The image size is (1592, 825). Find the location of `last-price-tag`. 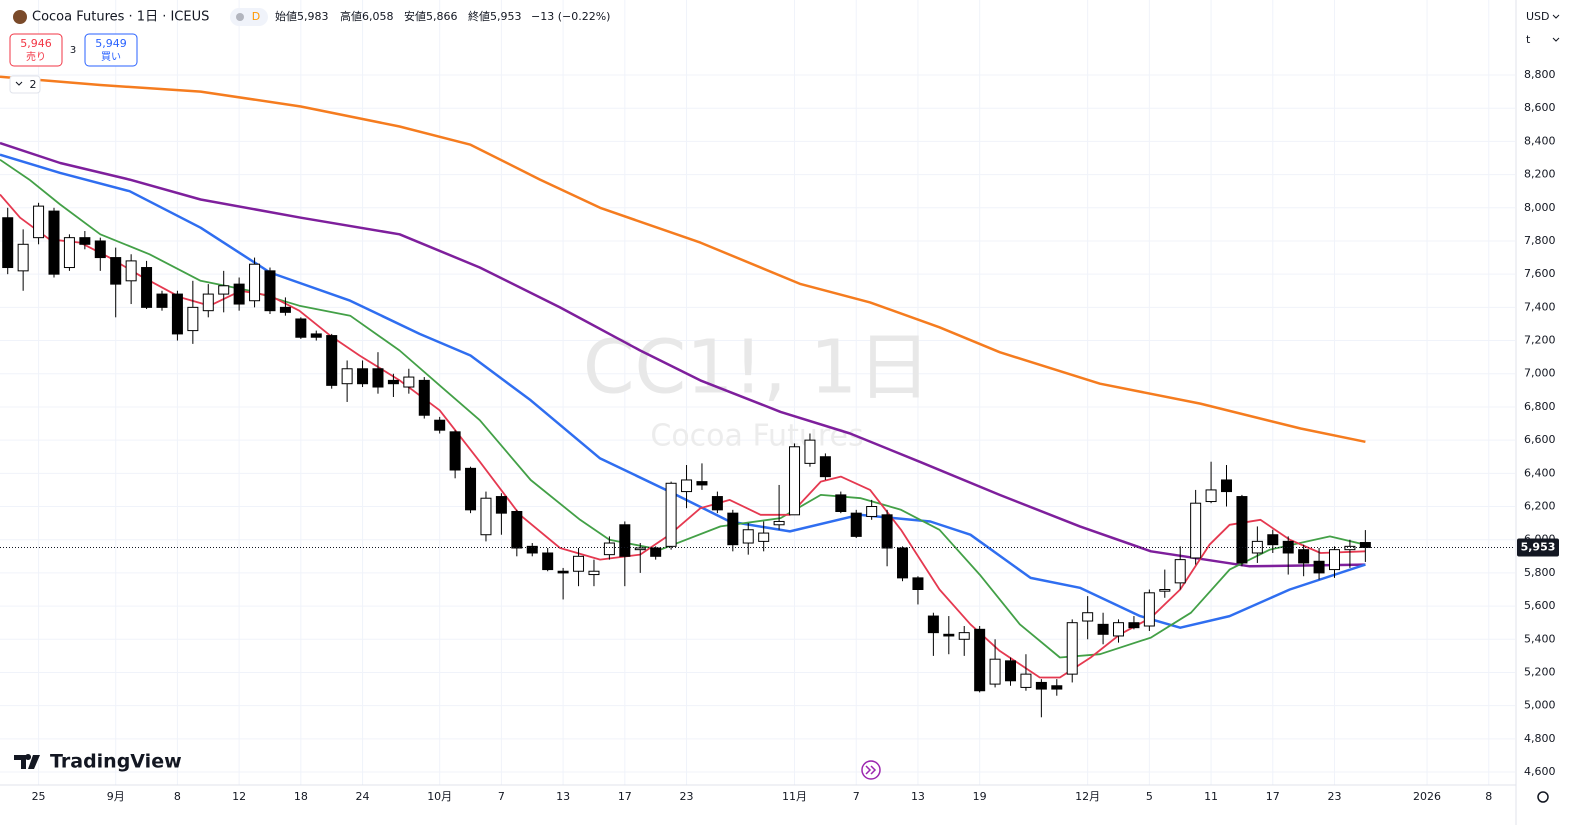

last-price-tag is located at coordinates (1538, 547).